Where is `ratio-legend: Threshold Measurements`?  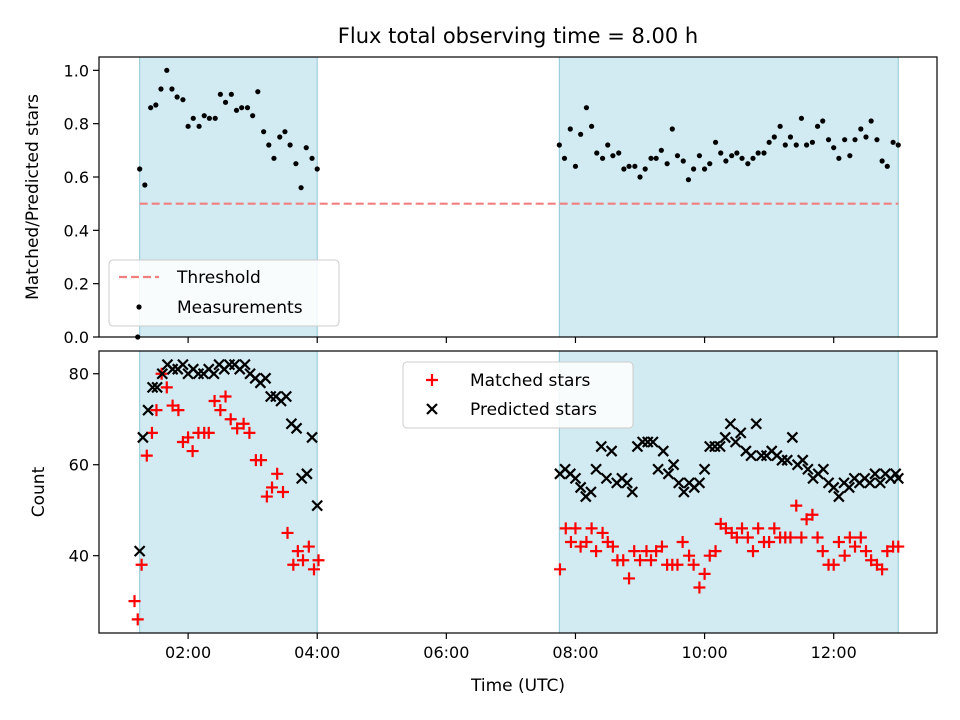
ratio-legend: Threshold Measurements is located at coordinates (224, 293).